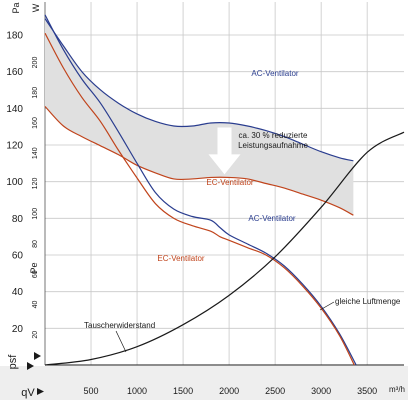 This screenshot has width=408, height=400. I want to click on x-tick-label: 1000, so click(137, 391).